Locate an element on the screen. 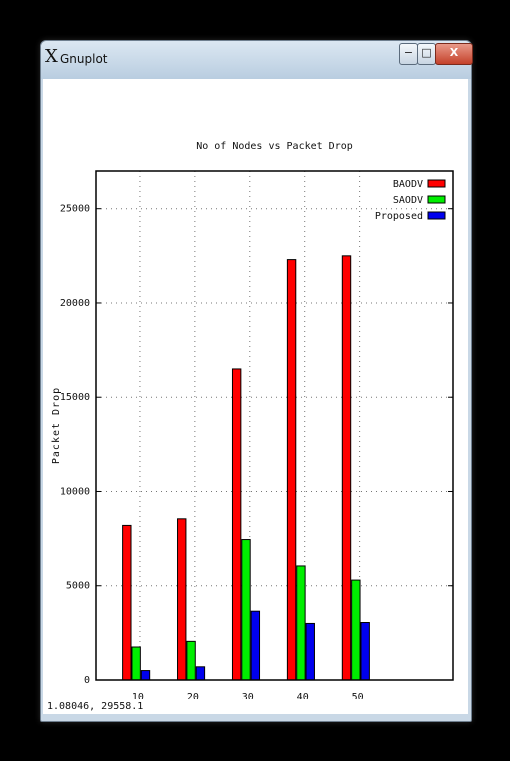 The image size is (510, 761). legend-swatch-proposed is located at coordinates (436, 215).